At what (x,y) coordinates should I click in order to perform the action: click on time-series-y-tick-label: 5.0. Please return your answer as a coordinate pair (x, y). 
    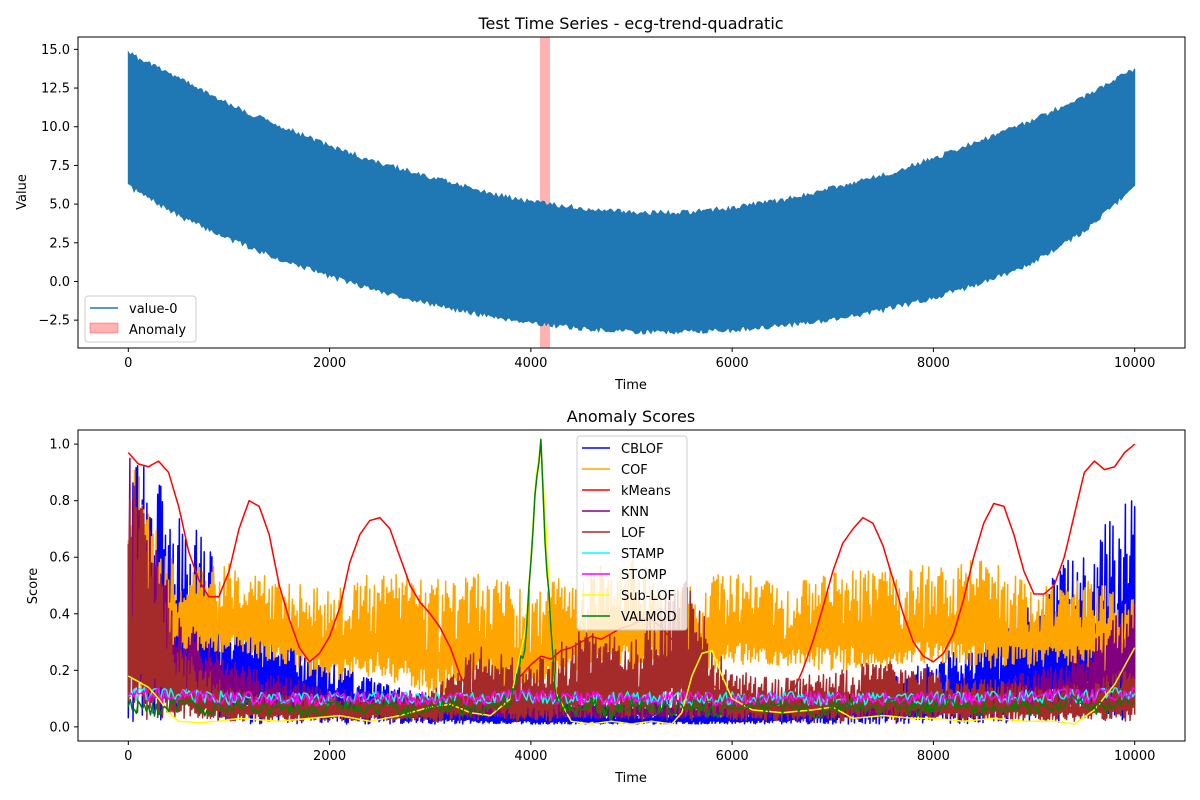
    Looking at the image, I should click on (59, 205).